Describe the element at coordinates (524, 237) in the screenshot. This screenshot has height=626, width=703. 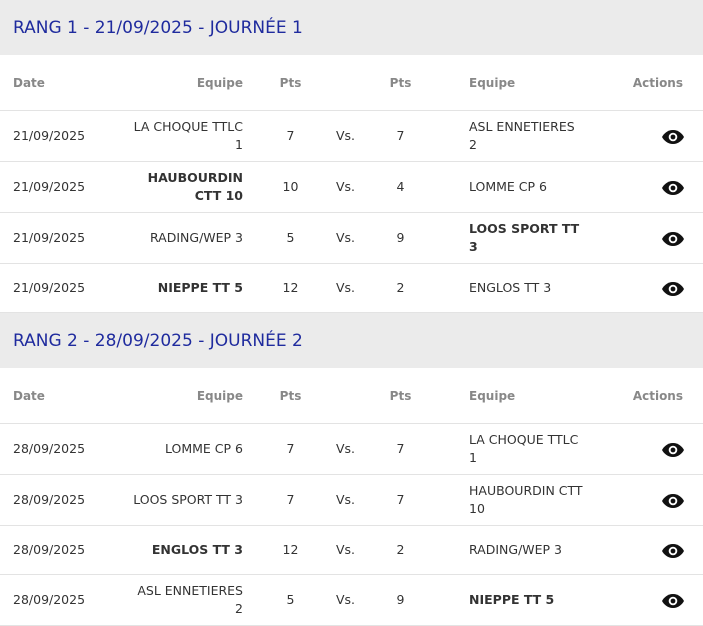
I see `away-team: LOOS SPORT TT 3` at that location.